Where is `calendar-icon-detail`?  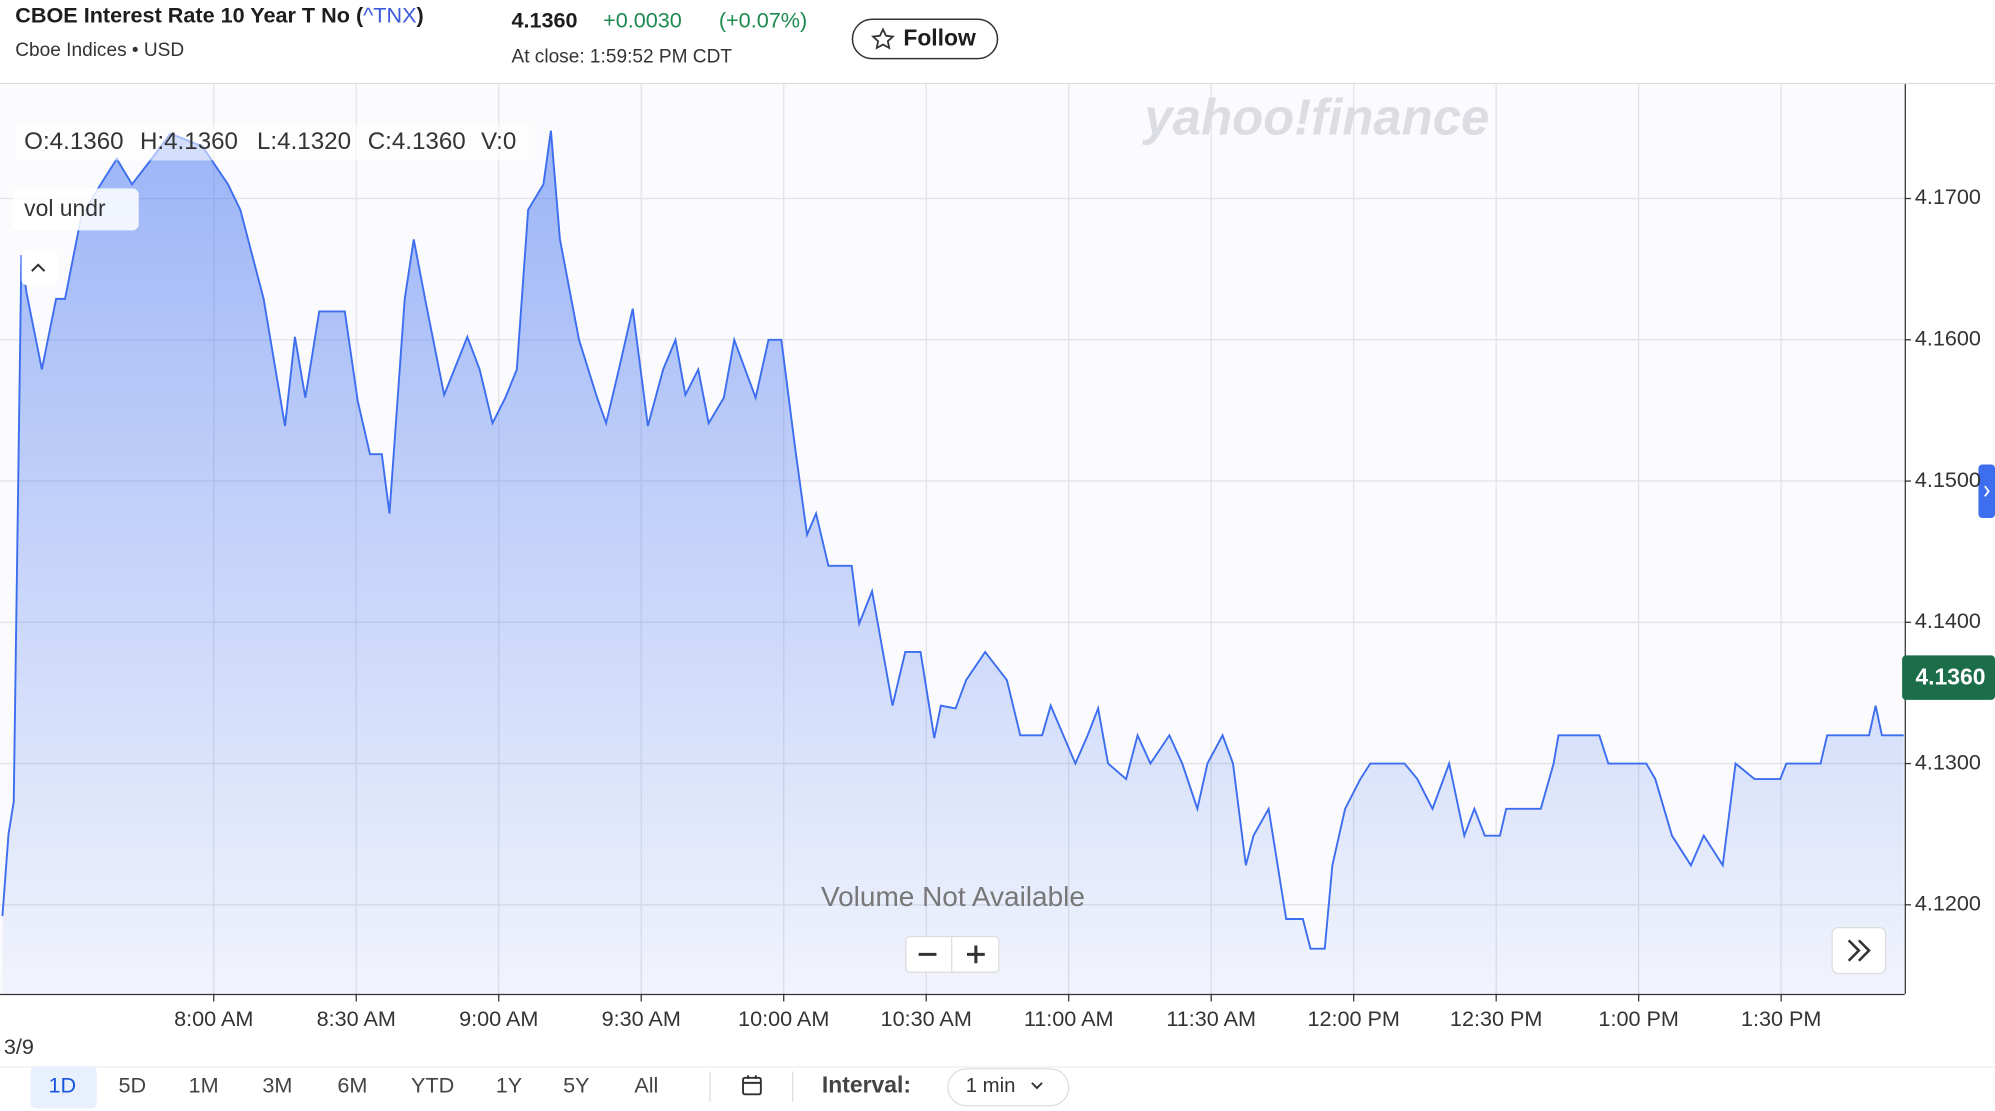
calendar-icon-detail is located at coordinates (752, 1079).